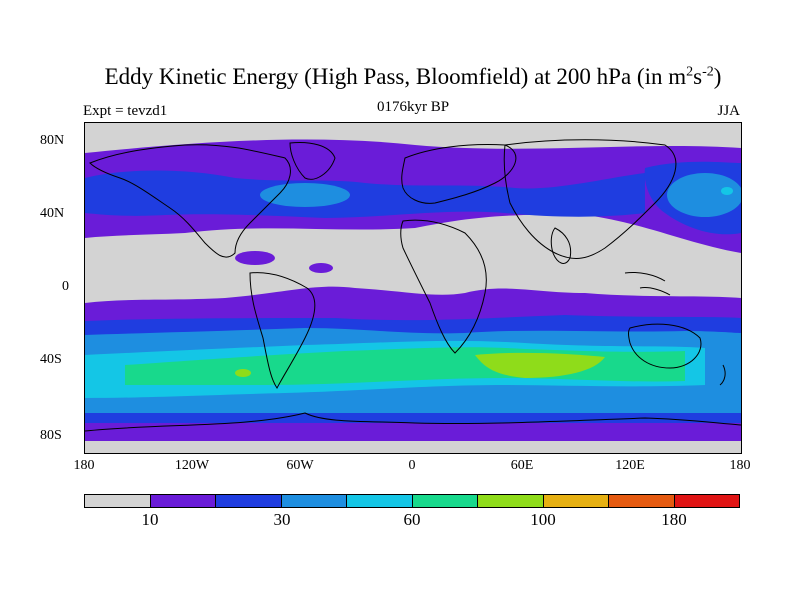 This screenshot has width=800, height=600. What do you see at coordinates (413, 432) in the screenshot?
I see `contour-antarctic-purple` at bounding box center [413, 432].